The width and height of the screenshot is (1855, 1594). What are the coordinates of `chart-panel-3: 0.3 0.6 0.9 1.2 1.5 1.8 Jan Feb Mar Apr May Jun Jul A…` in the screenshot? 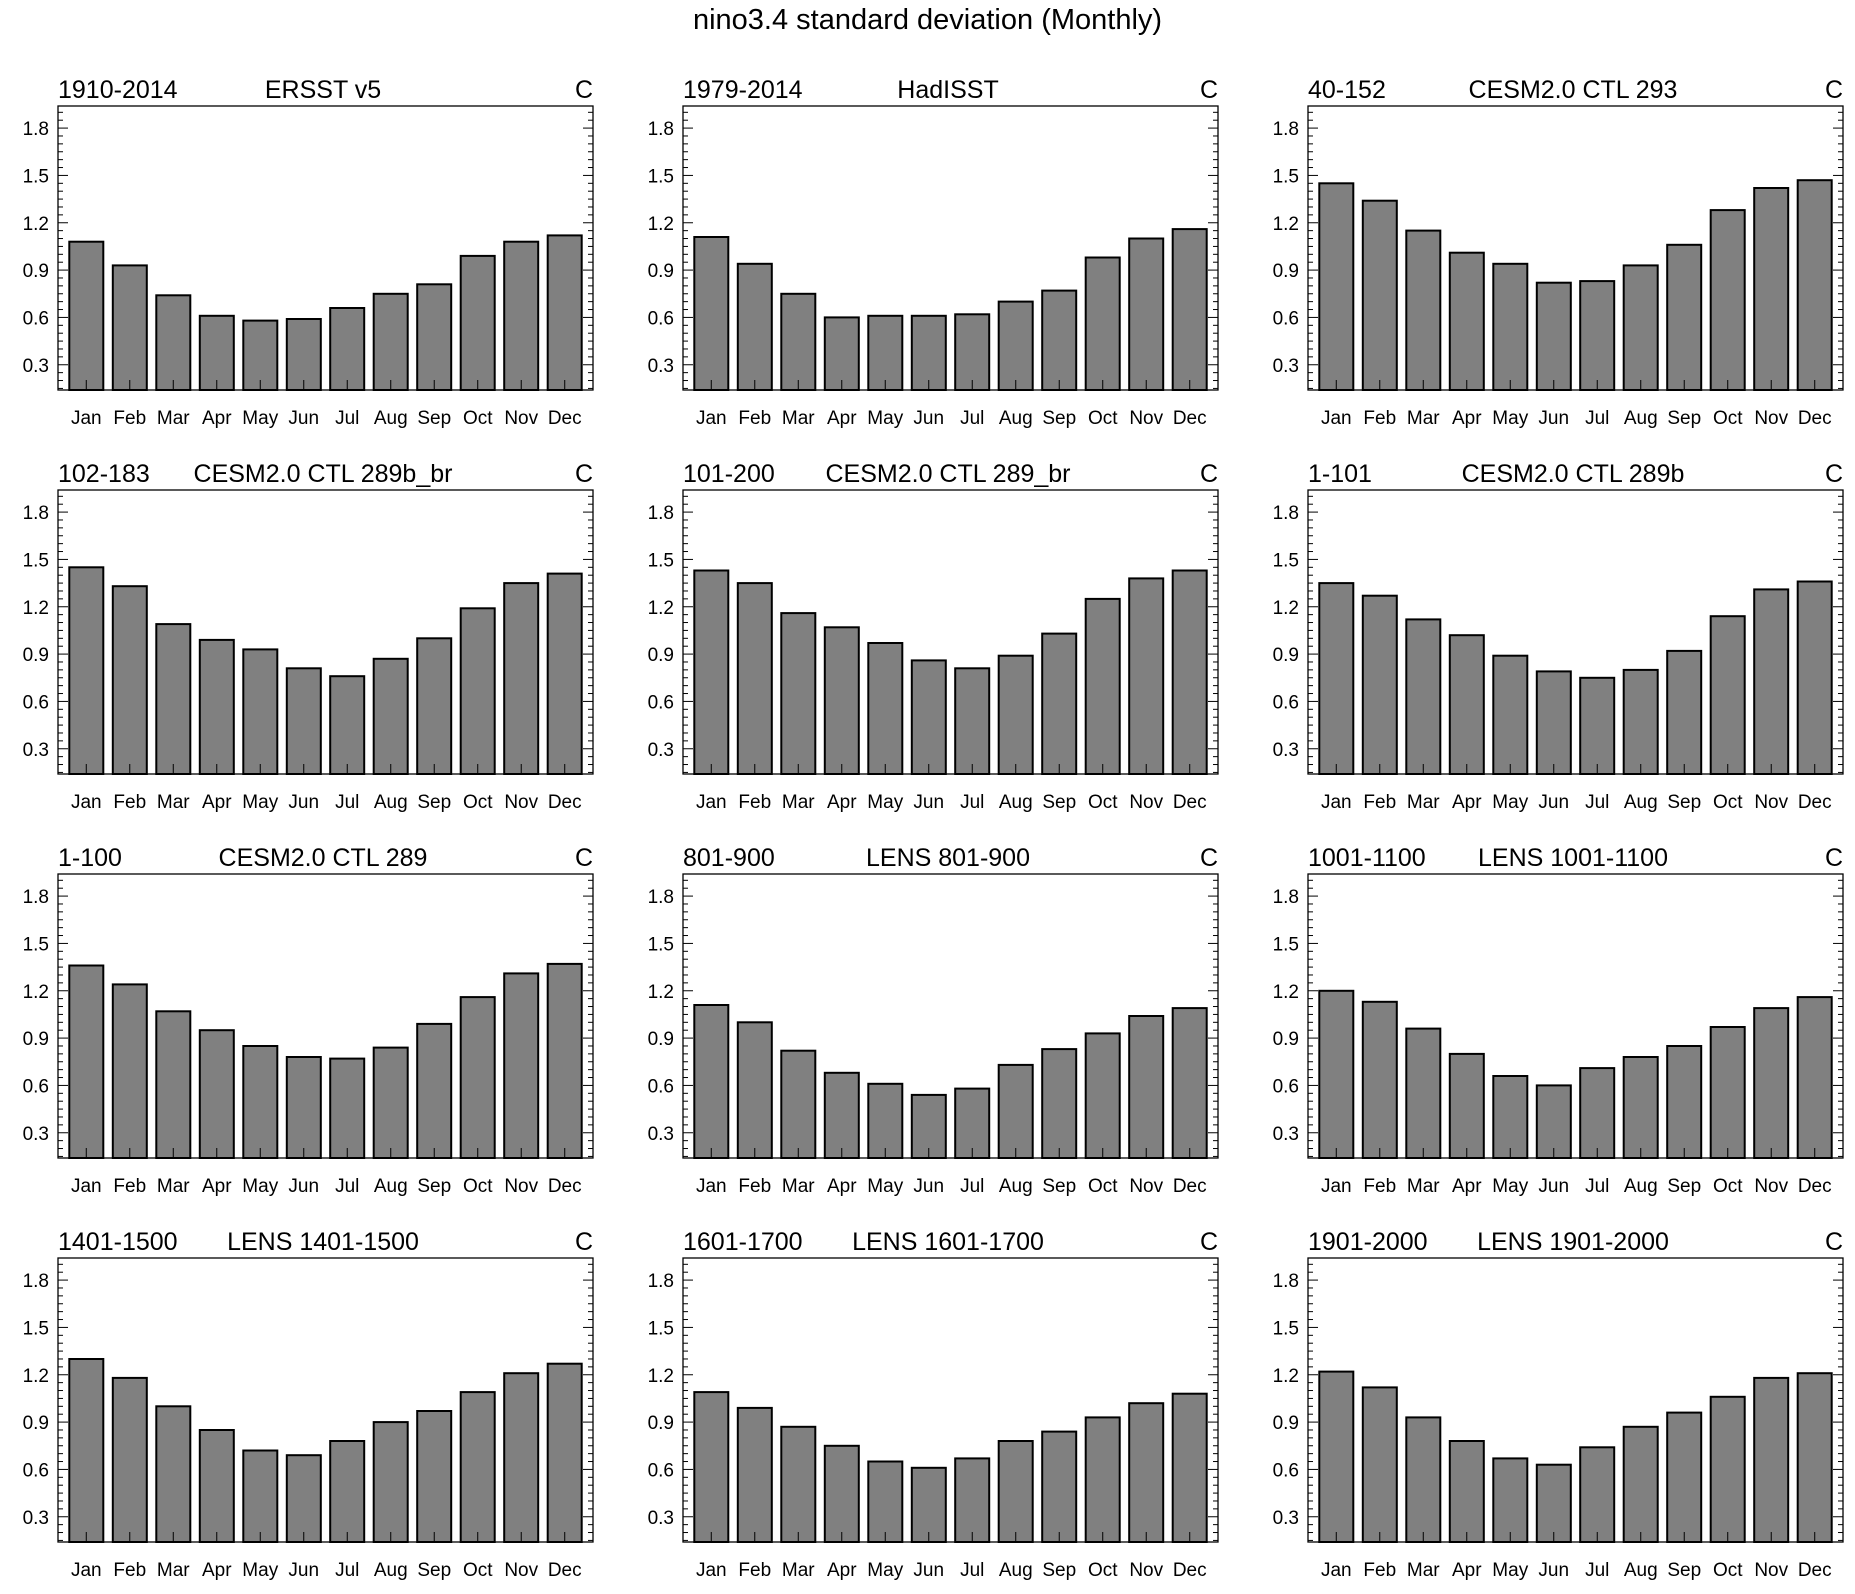 It's located at (1558, 252).